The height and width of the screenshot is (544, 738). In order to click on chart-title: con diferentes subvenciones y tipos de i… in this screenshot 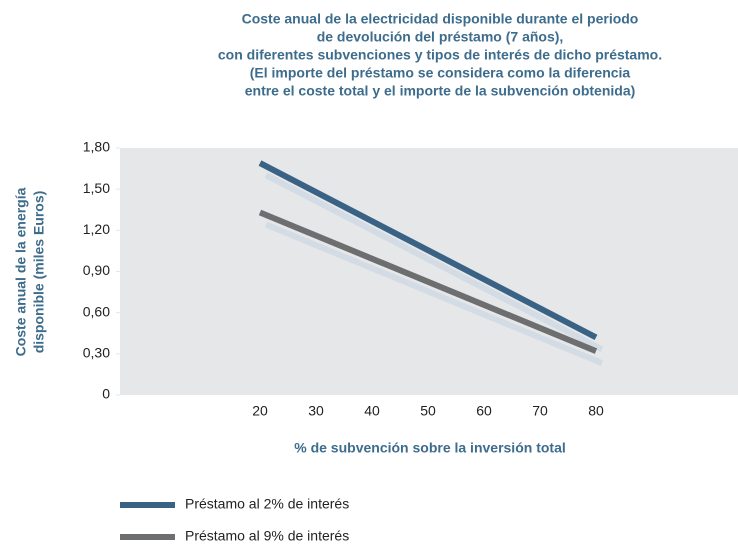, I will do `click(440, 55)`.